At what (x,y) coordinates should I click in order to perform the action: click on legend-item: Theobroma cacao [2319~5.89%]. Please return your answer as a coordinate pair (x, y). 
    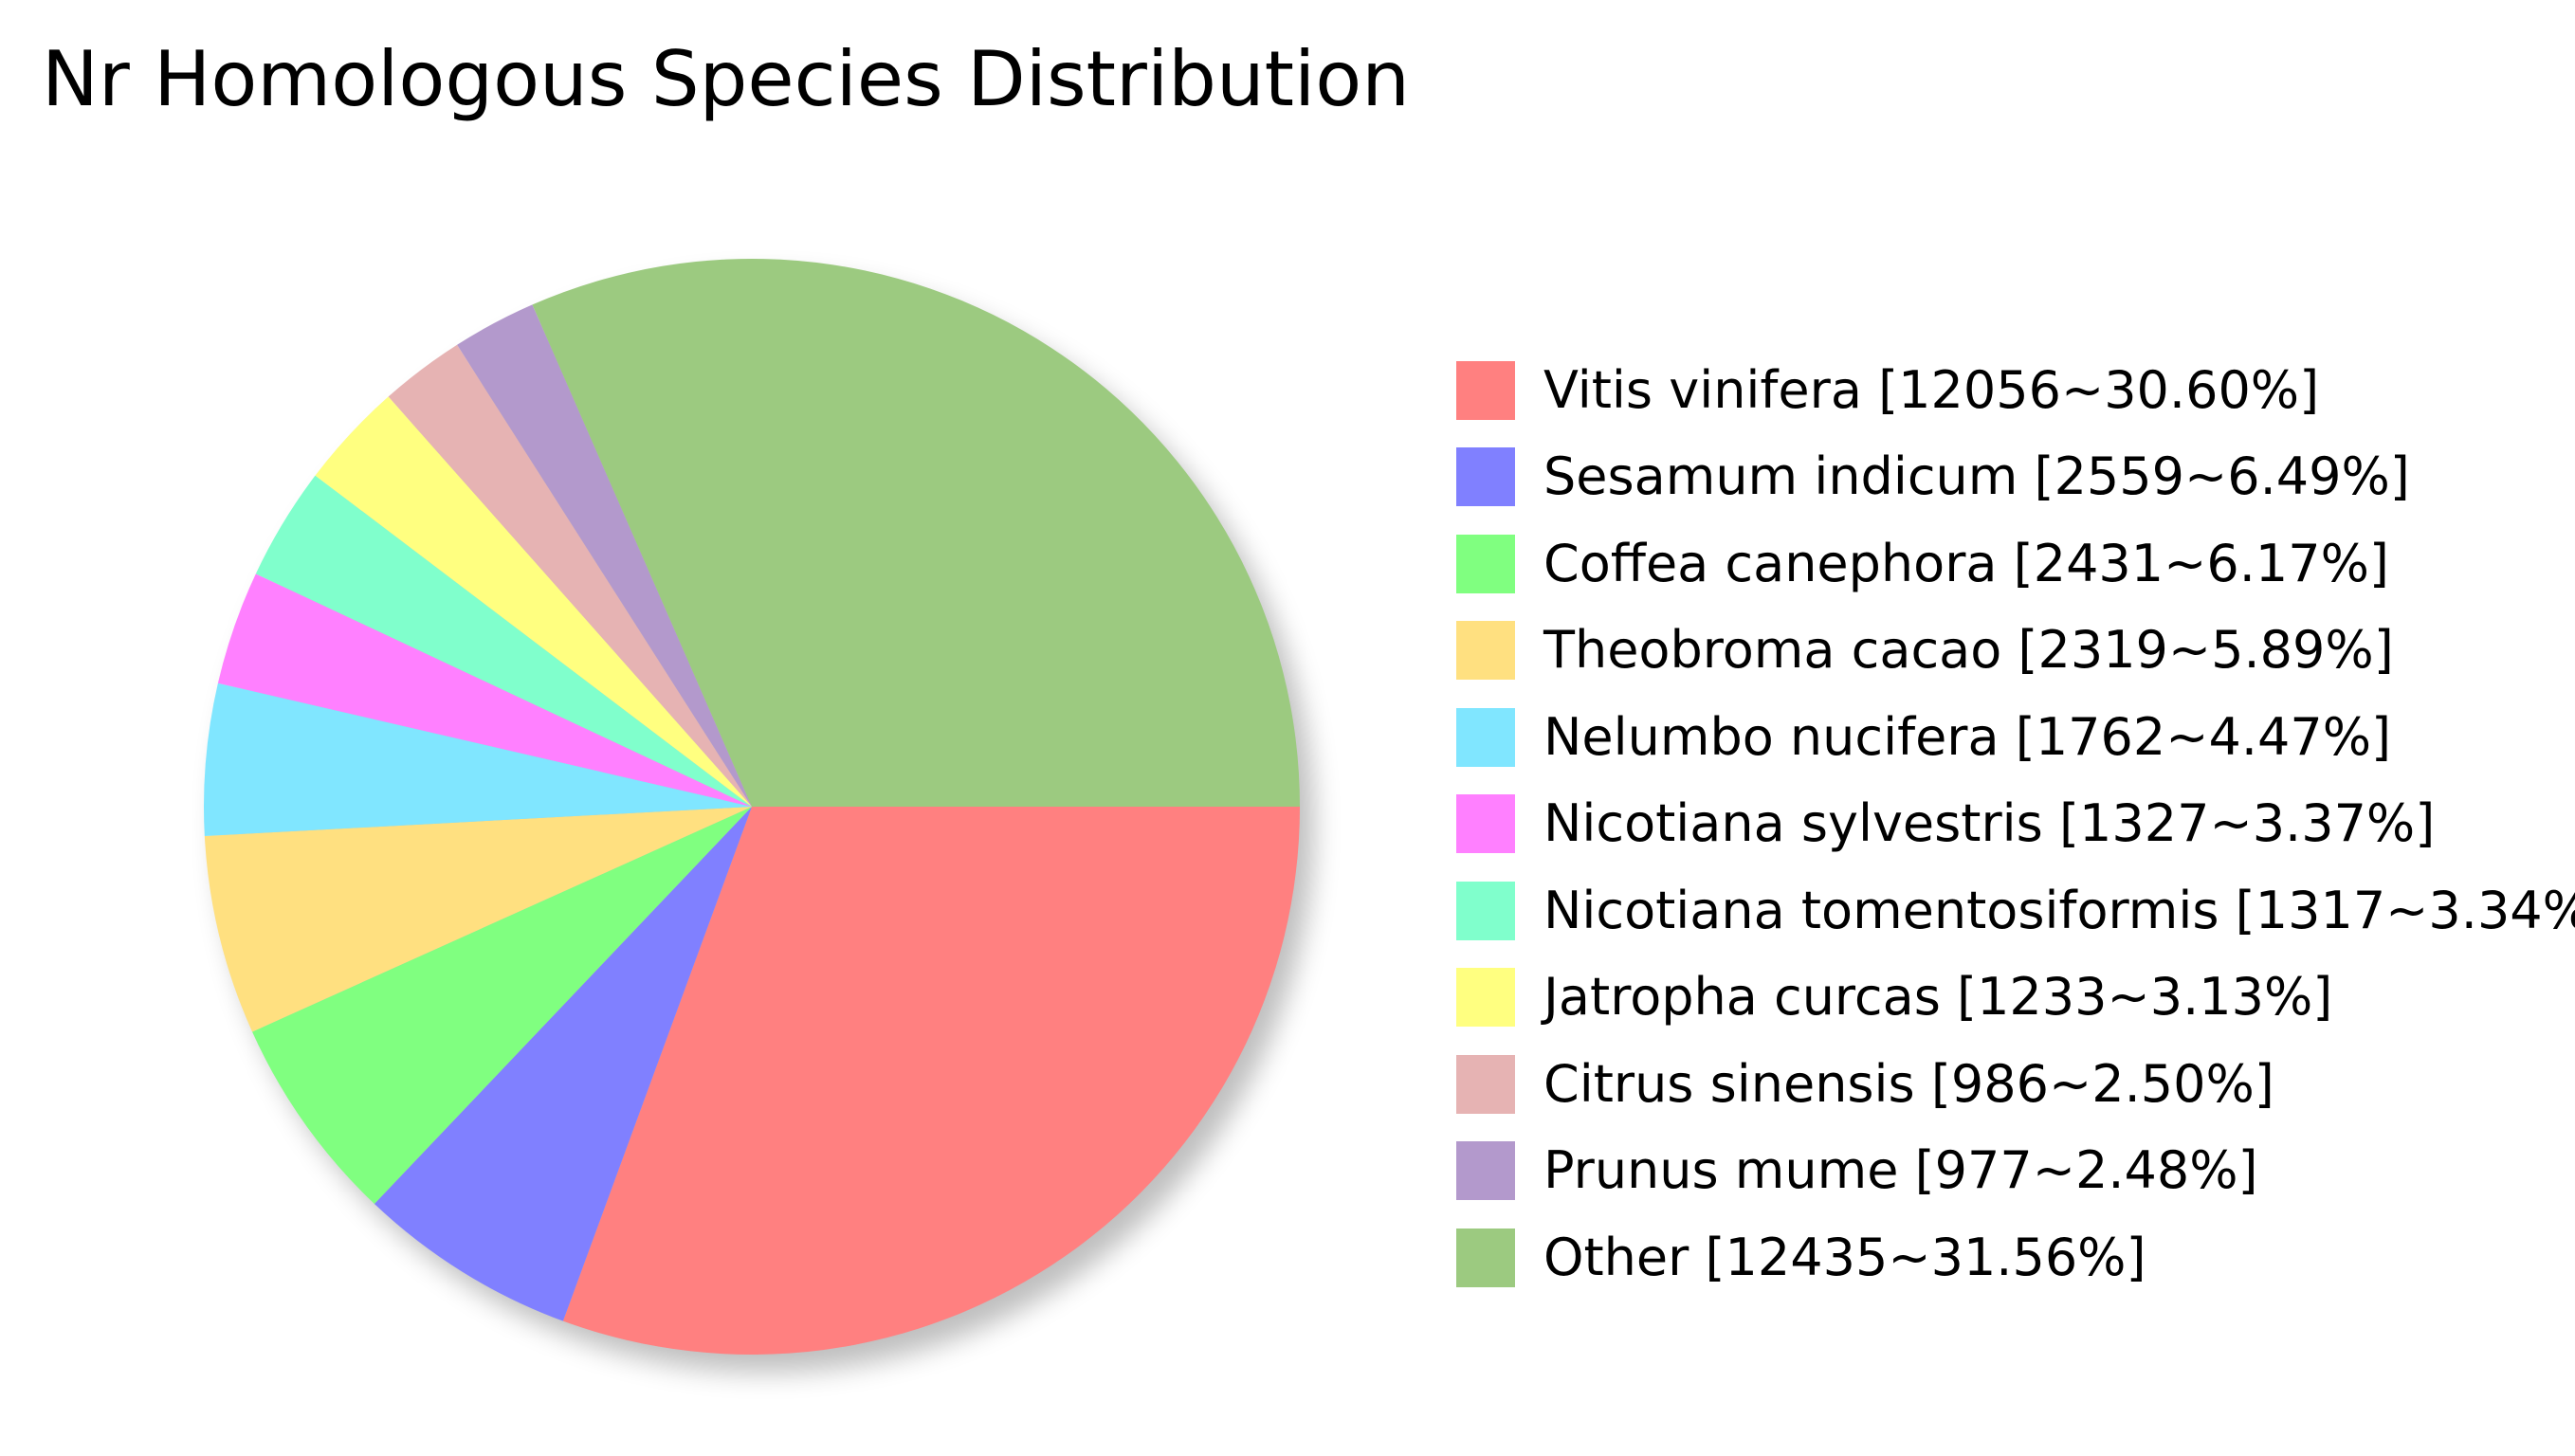
    Looking at the image, I should click on (2015, 651).